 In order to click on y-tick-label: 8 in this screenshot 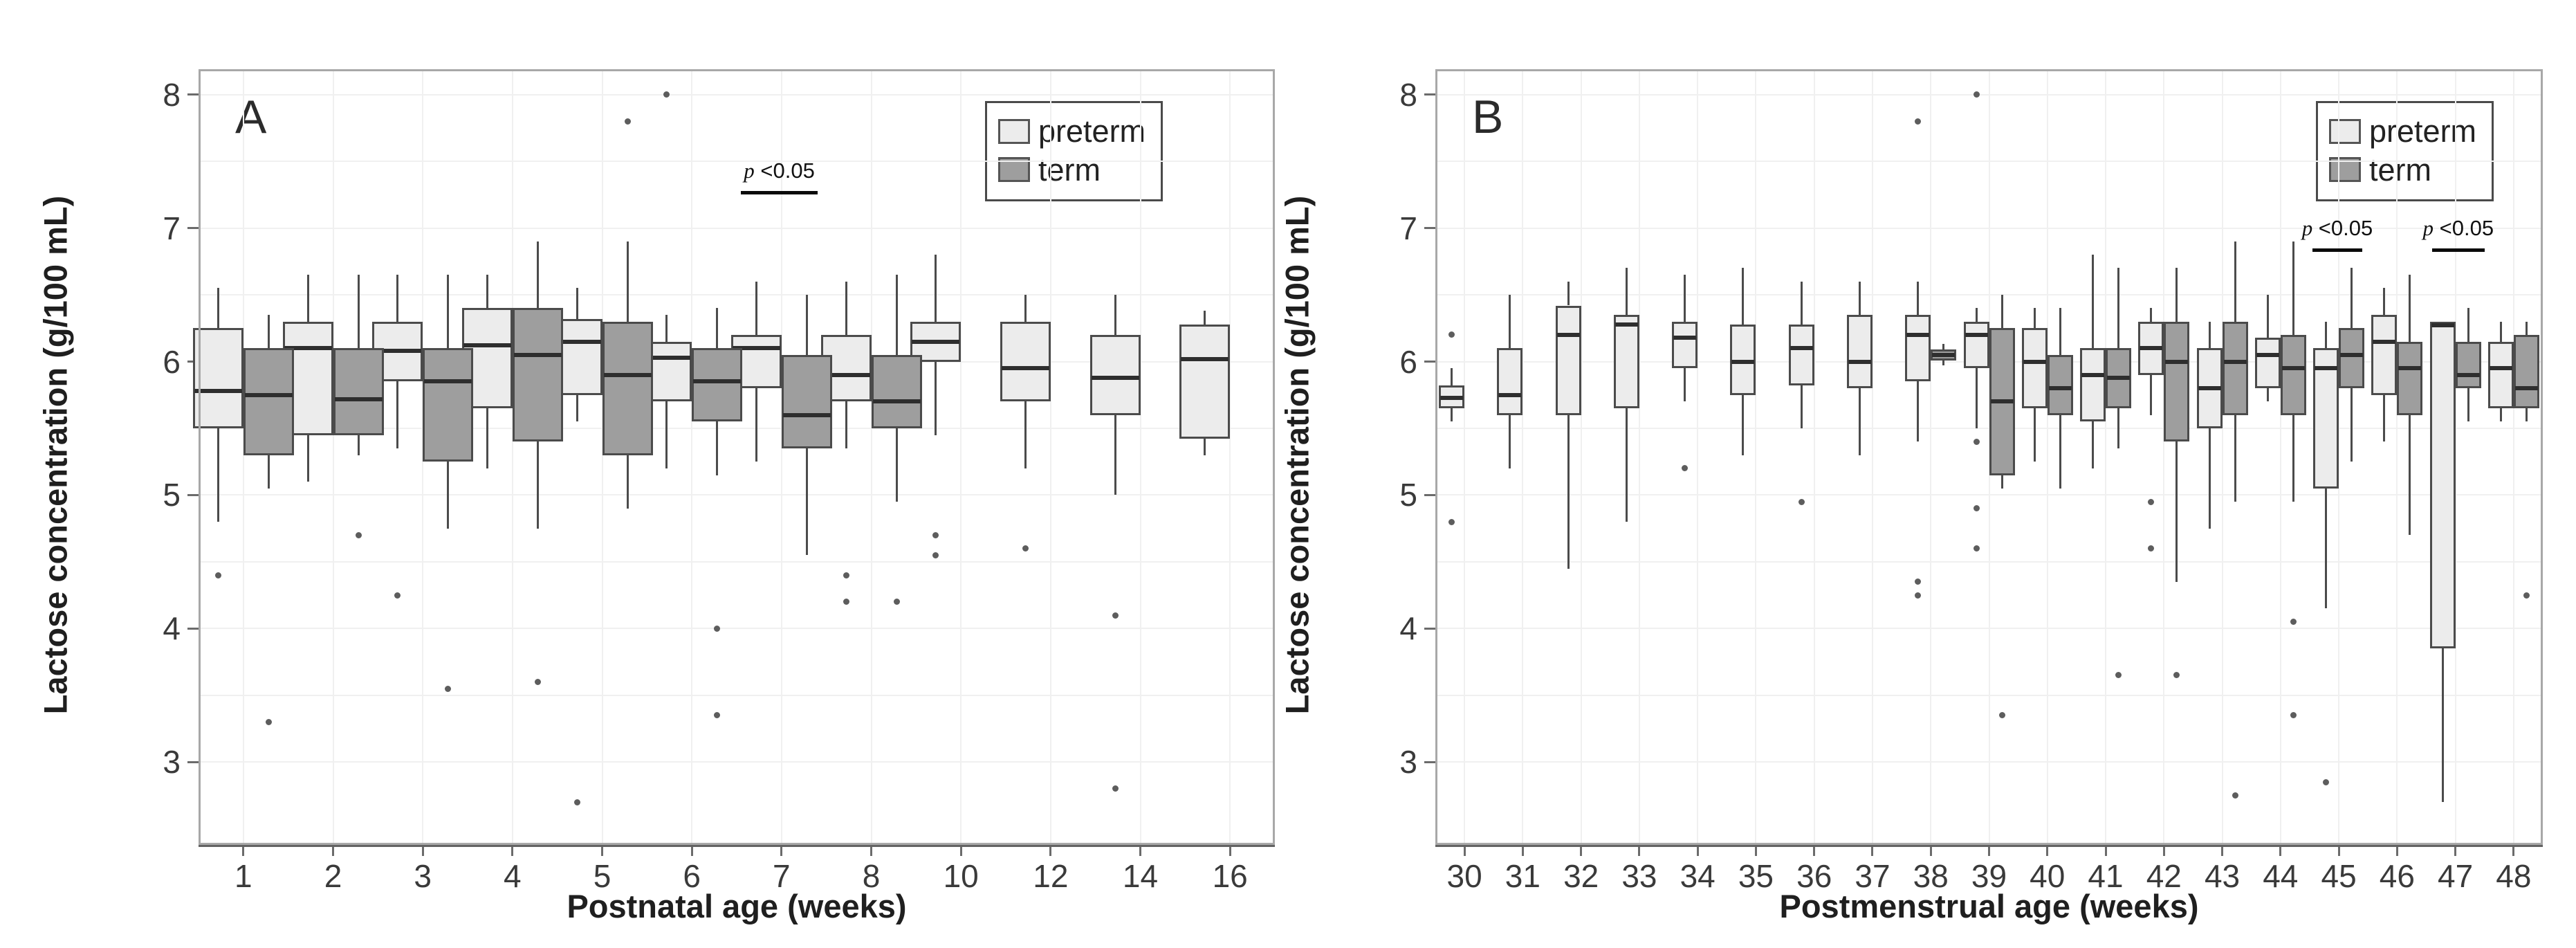, I will do `click(172, 94)`.